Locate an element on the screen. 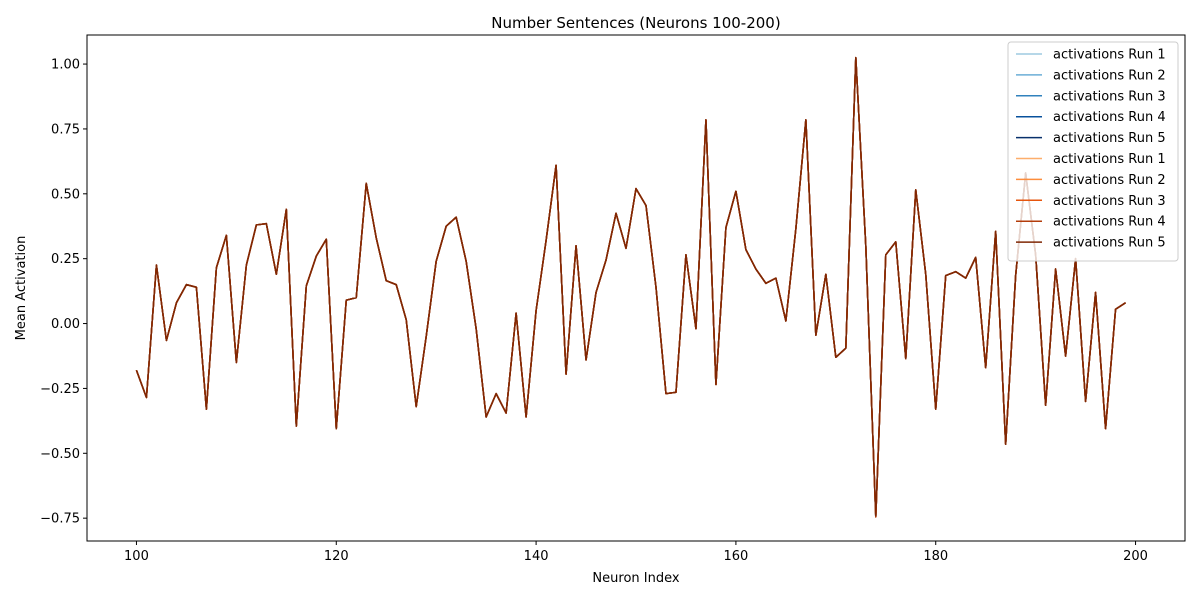 The width and height of the screenshot is (1200, 604). x-tick-label: 120 is located at coordinates (336, 556).